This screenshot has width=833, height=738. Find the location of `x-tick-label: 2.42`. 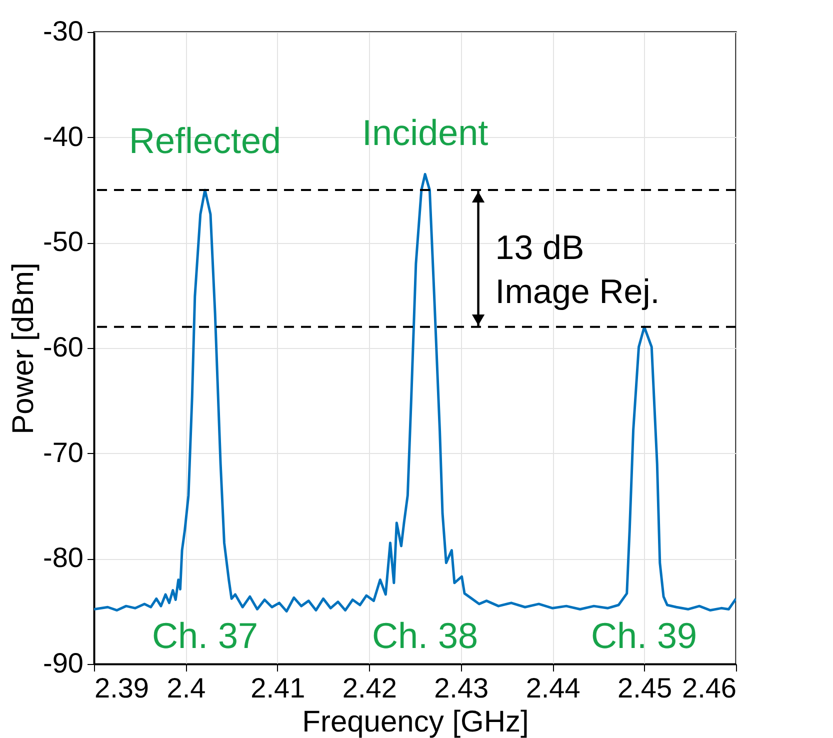

x-tick-label: 2.42 is located at coordinates (369, 688).